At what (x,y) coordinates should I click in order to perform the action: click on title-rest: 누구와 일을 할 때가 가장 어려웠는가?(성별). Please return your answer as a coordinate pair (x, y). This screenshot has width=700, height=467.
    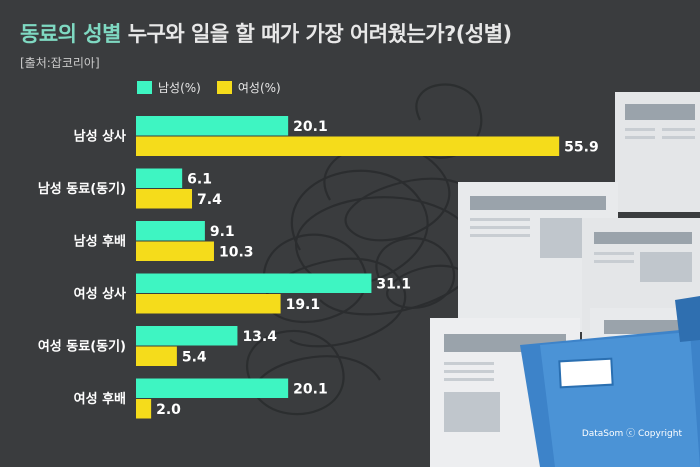
    Looking at the image, I should click on (319, 34).